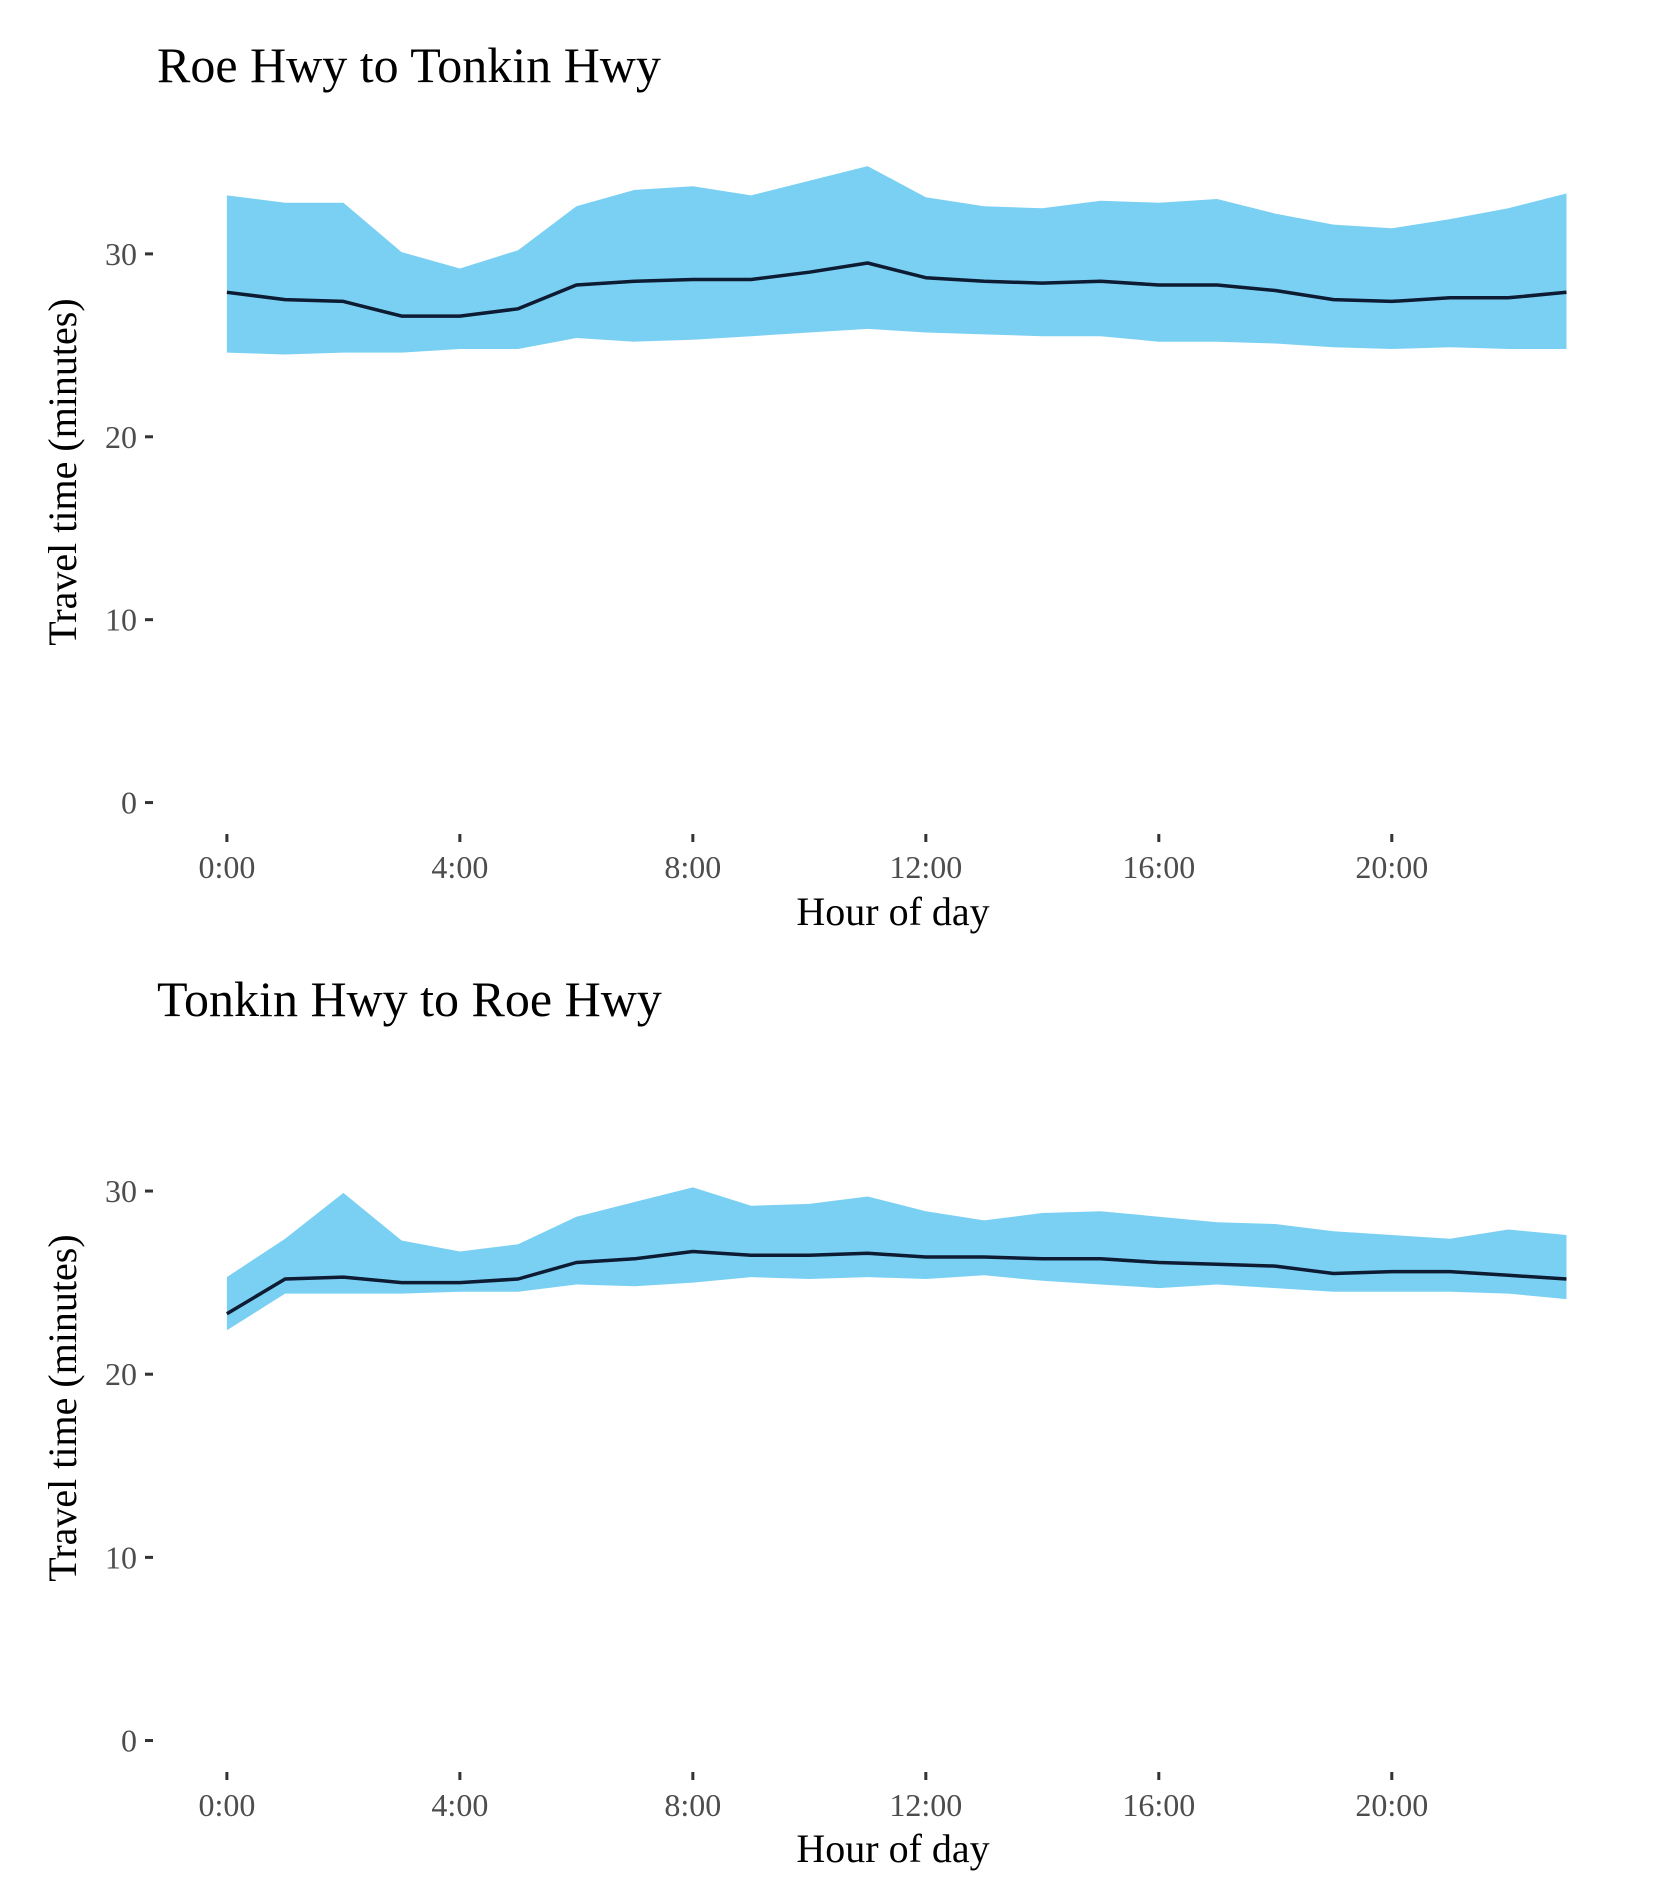 This screenshot has width=1653, height=1889. I want to click on chart-title: Tonkin Hwy to Roe Hwy, so click(409, 999).